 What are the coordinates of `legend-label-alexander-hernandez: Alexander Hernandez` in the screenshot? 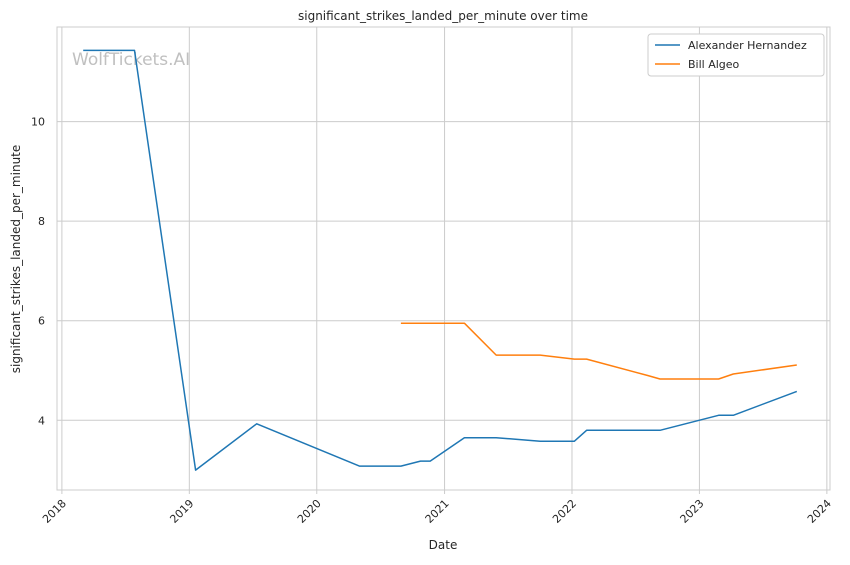 It's located at (747, 45).